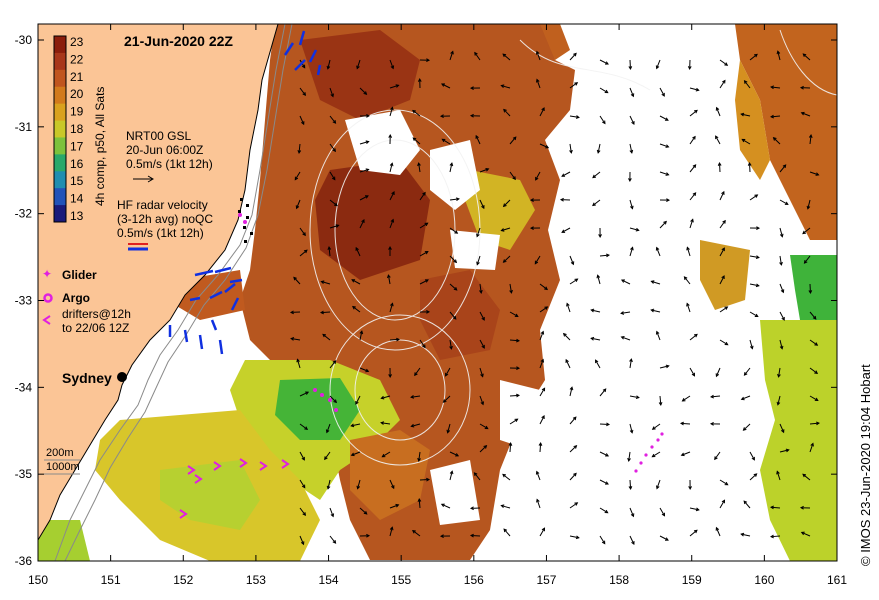 The width and height of the screenshot is (879, 600). What do you see at coordinates (77, 216) in the screenshot?
I see `colorbar-tick-label: 13` at bounding box center [77, 216].